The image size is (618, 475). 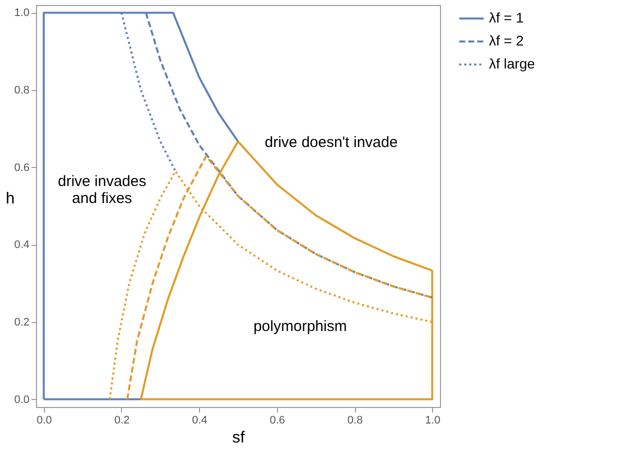 I want to click on x-tick-label: 0.8, so click(x=355, y=420).